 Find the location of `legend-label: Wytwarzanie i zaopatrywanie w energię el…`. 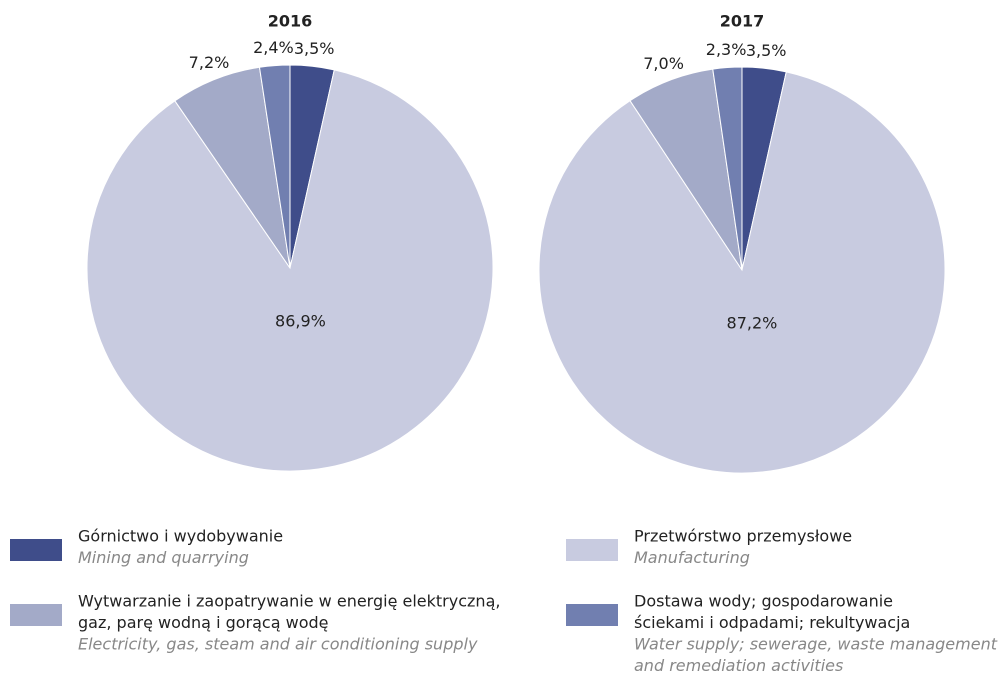

legend-label: Wytwarzanie i zaopatrywanie w energię el… is located at coordinates (289, 601).